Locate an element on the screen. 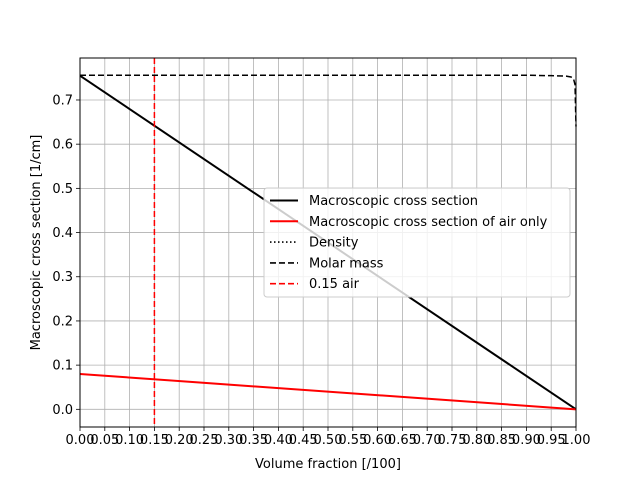 The height and width of the screenshot is (480, 640). y-tick-label: 0.3 is located at coordinates (62, 277).